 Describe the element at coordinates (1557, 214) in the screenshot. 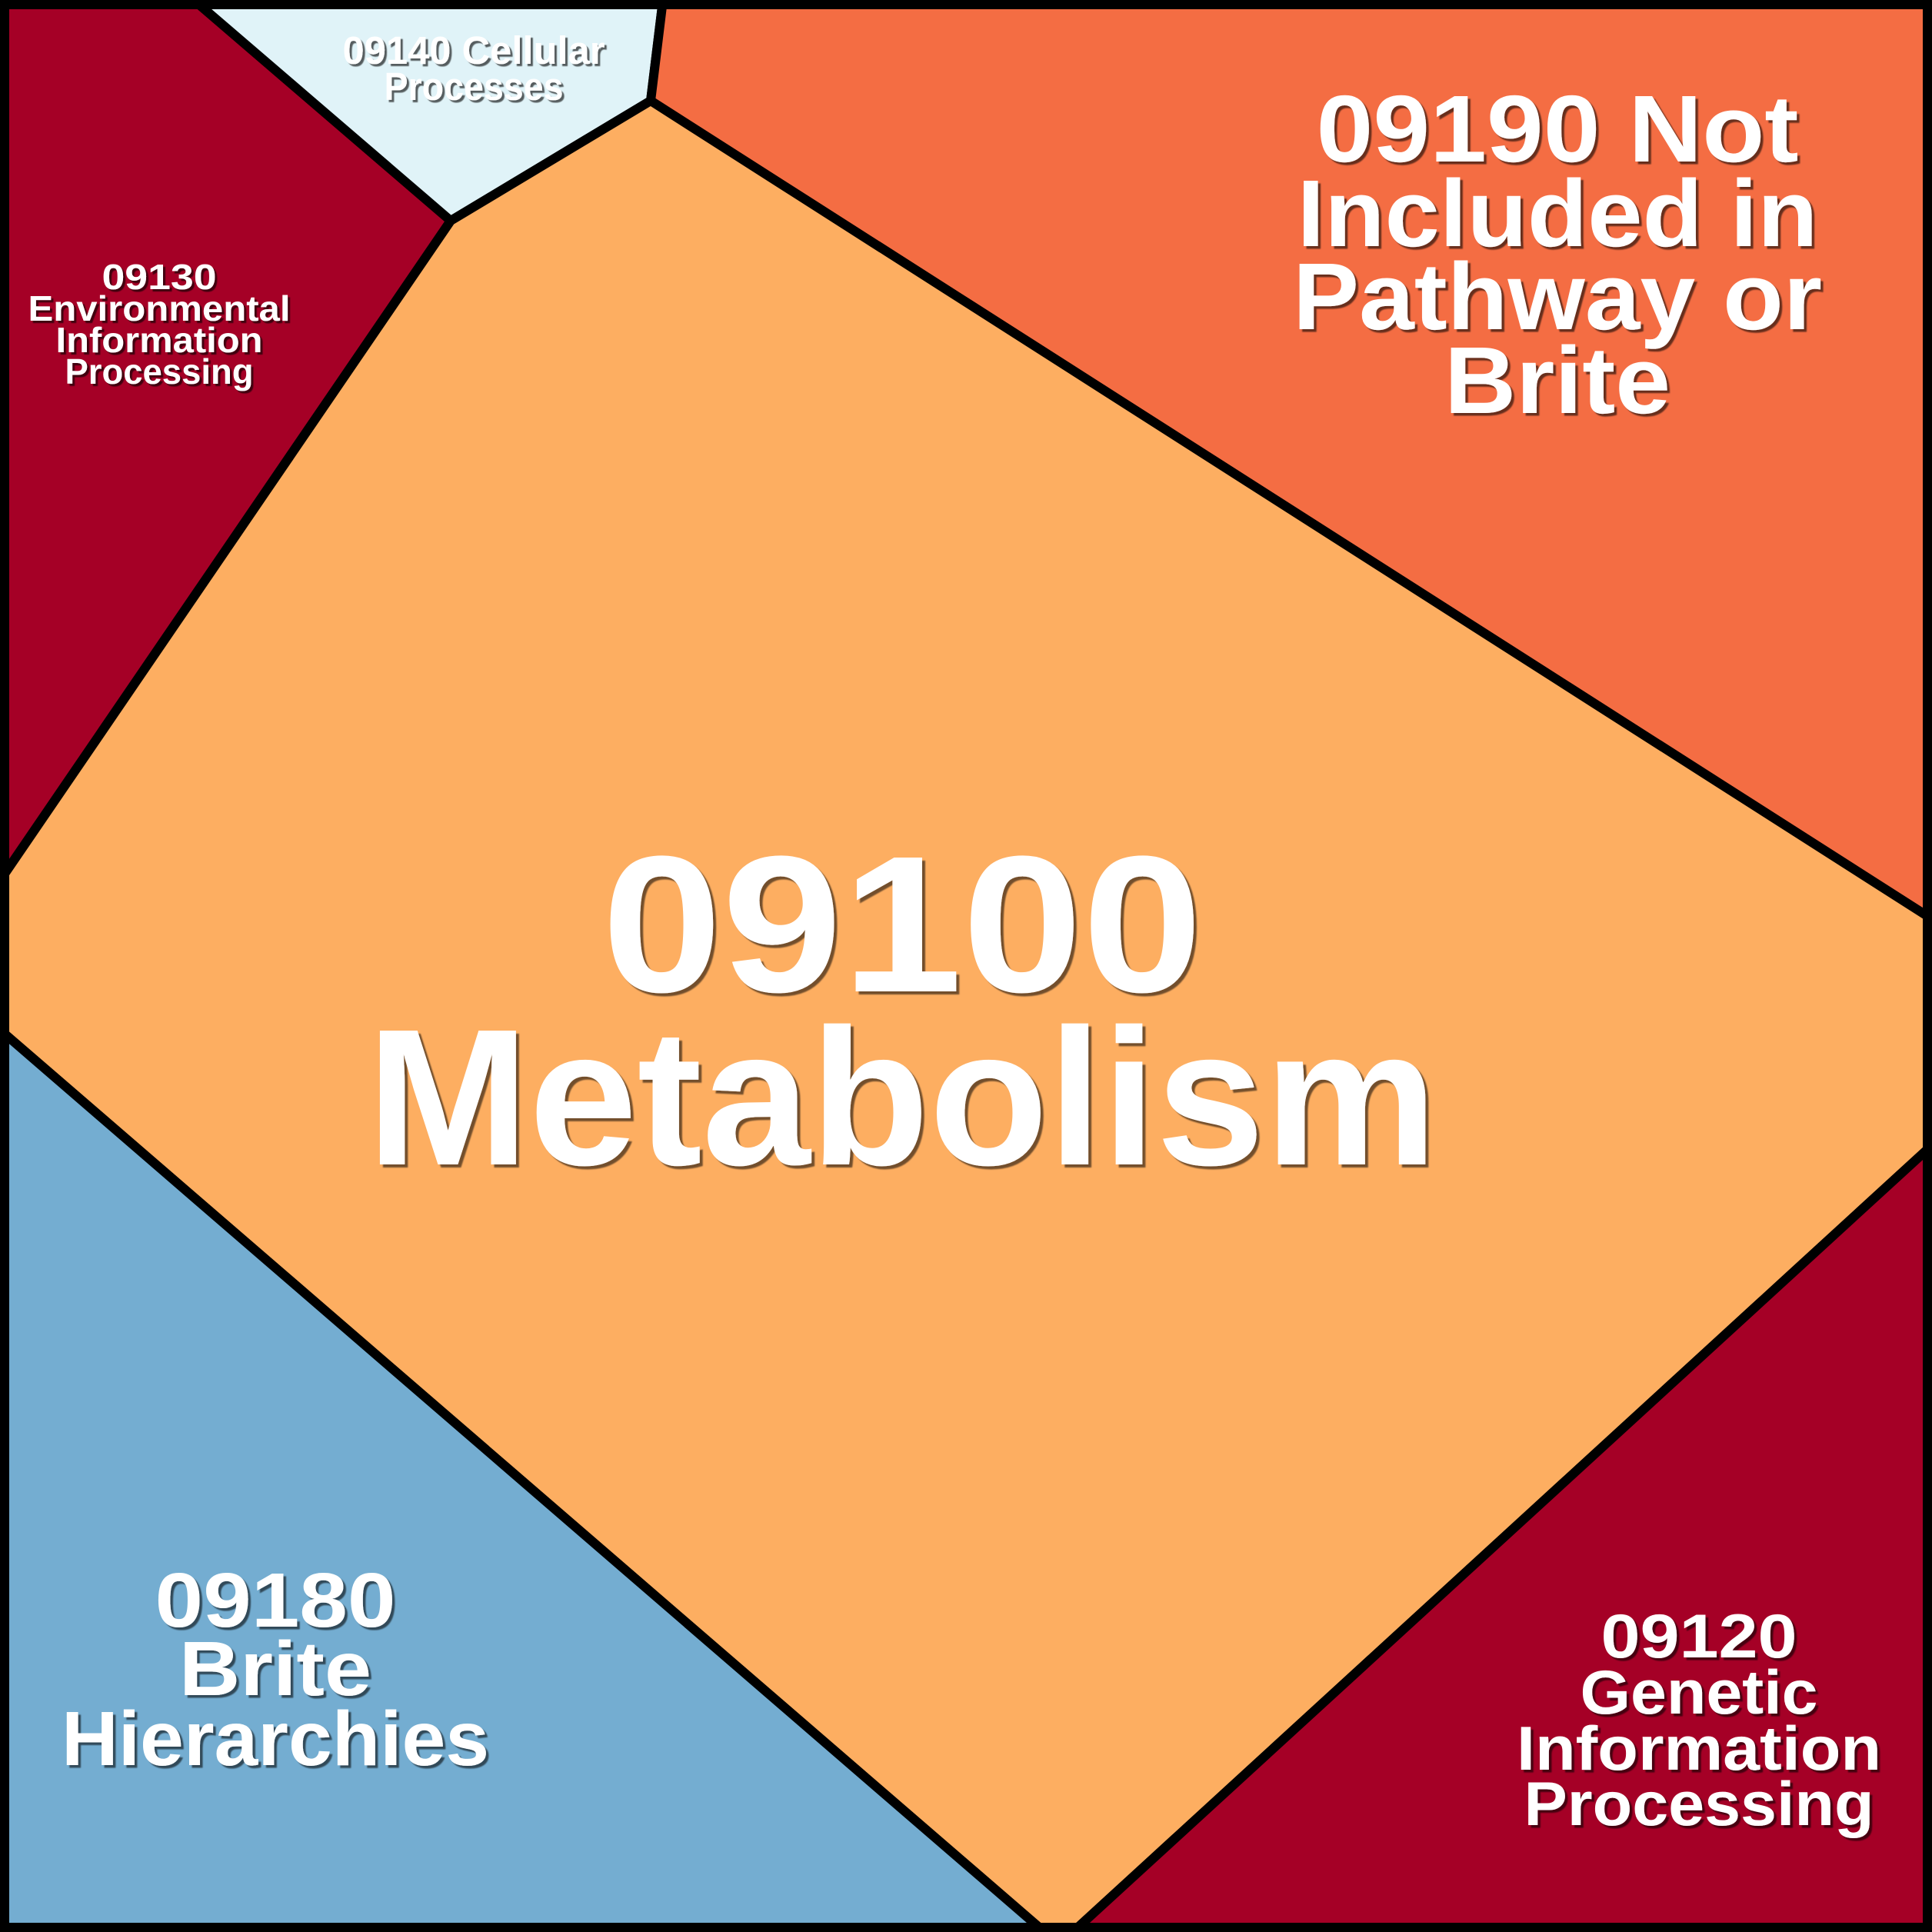

I see `svg-text: Included in` at that location.